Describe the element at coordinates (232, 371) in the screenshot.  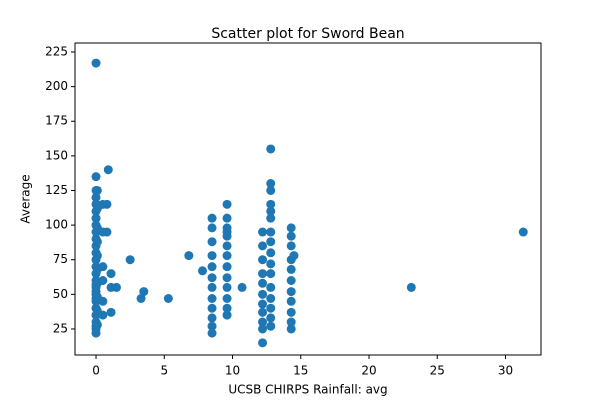
I see `x-tick-label: 10` at that location.